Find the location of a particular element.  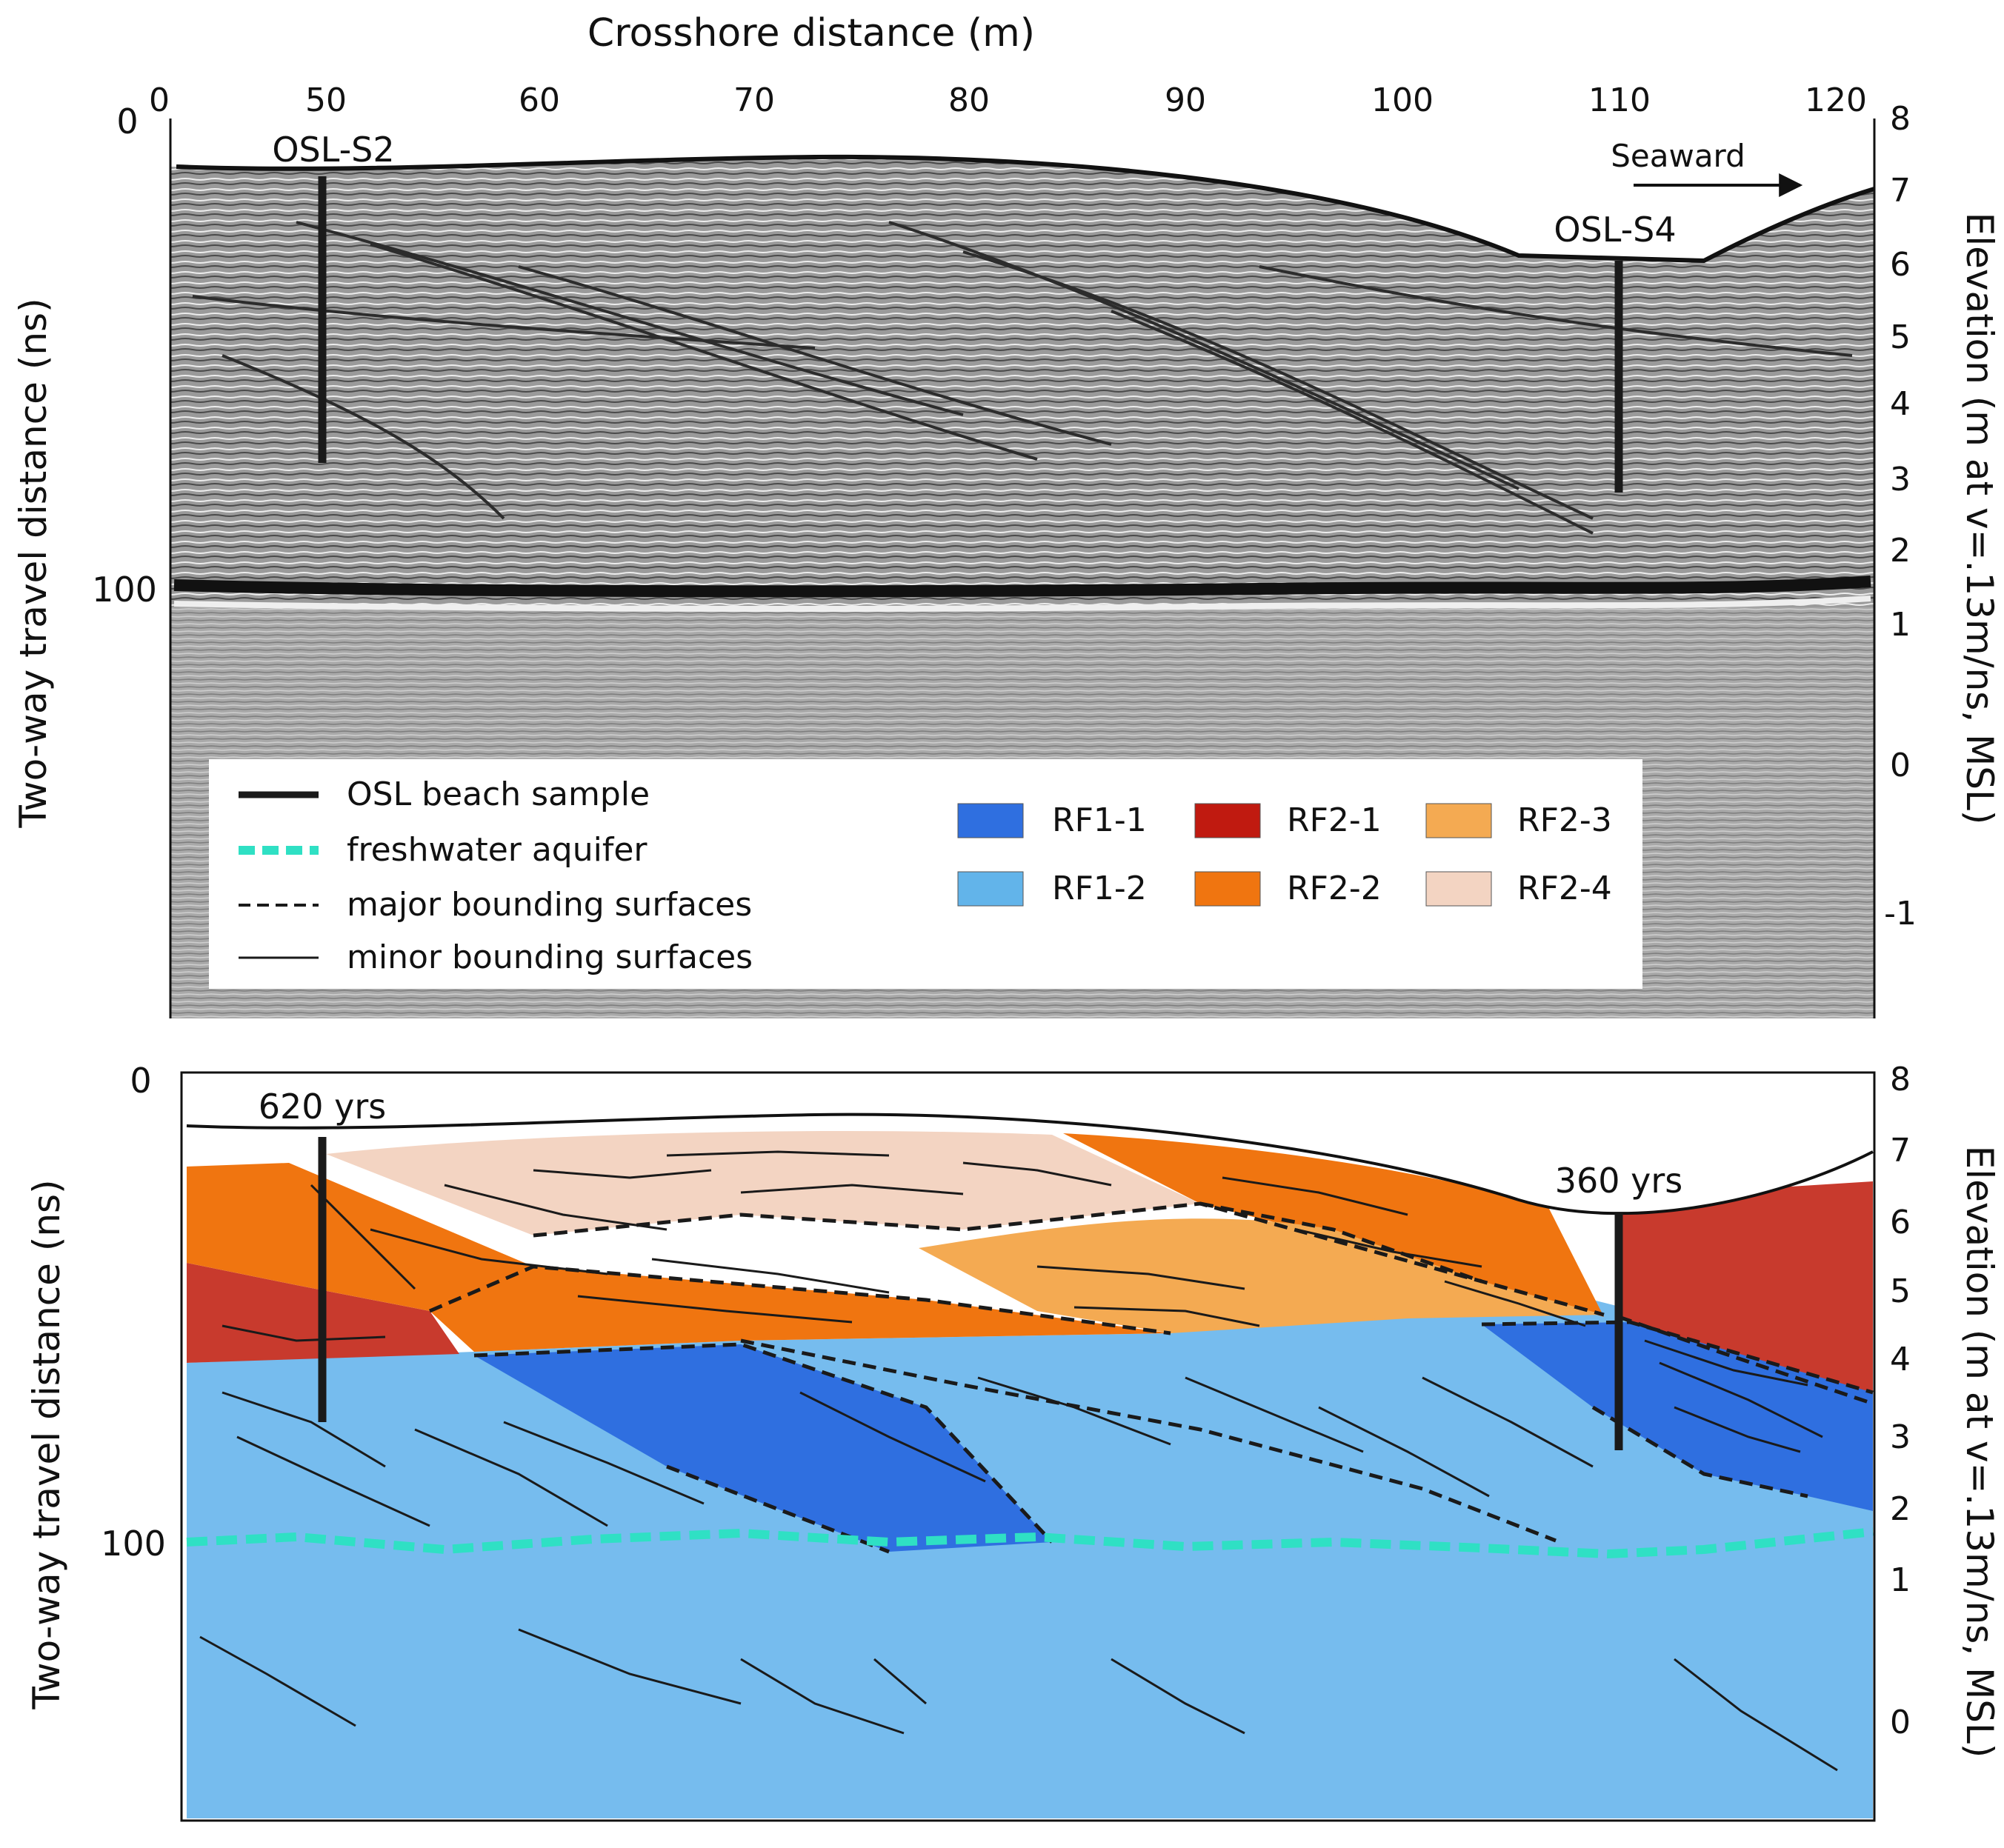

unit-rf2-2-left is located at coordinates (679, 1257).